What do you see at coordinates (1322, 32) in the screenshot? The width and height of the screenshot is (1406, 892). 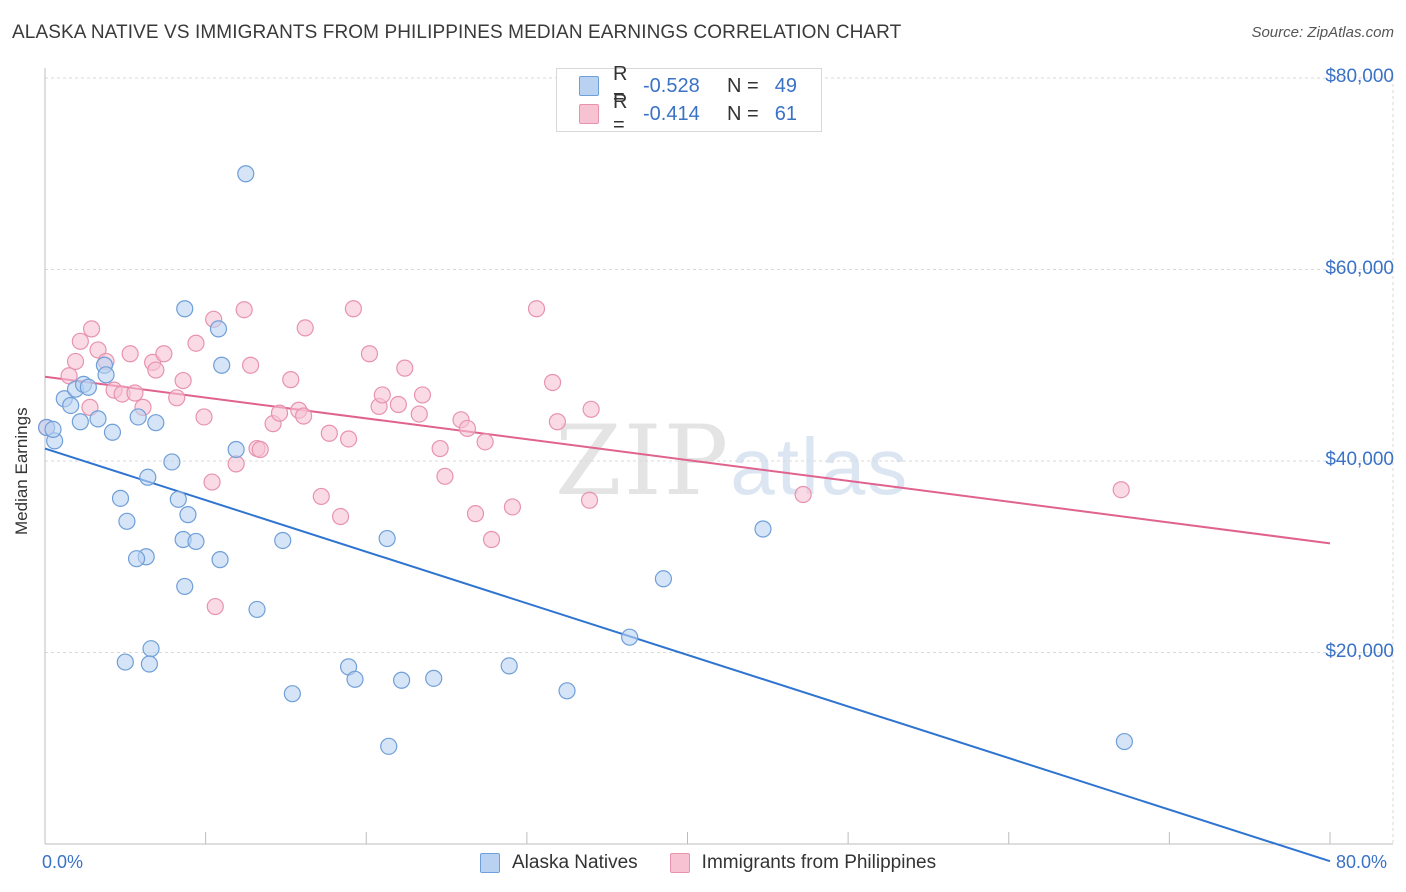 I see `source-label: Source: ZipAtlas.com` at bounding box center [1322, 32].